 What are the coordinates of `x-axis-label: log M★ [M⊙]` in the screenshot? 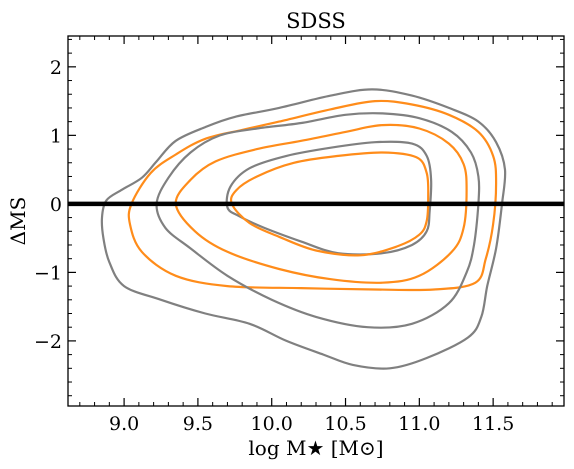 It's located at (315, 448).